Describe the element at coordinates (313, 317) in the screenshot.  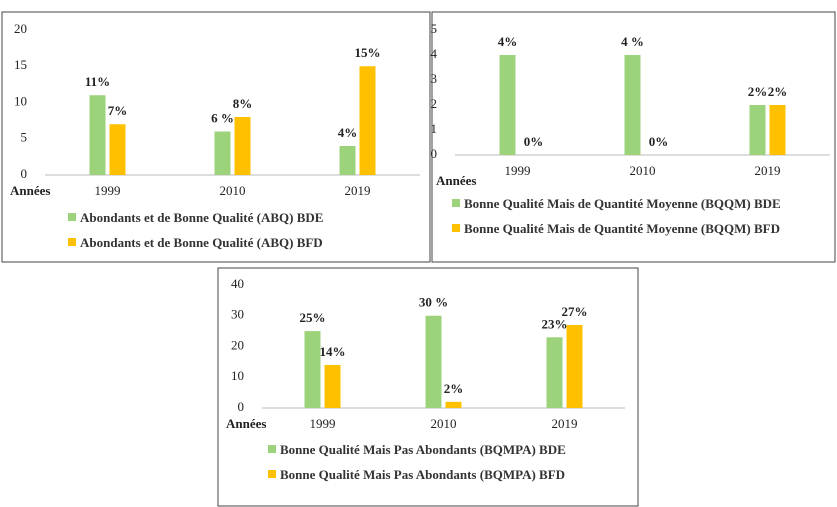
I see `value-label: 25%` at that location.